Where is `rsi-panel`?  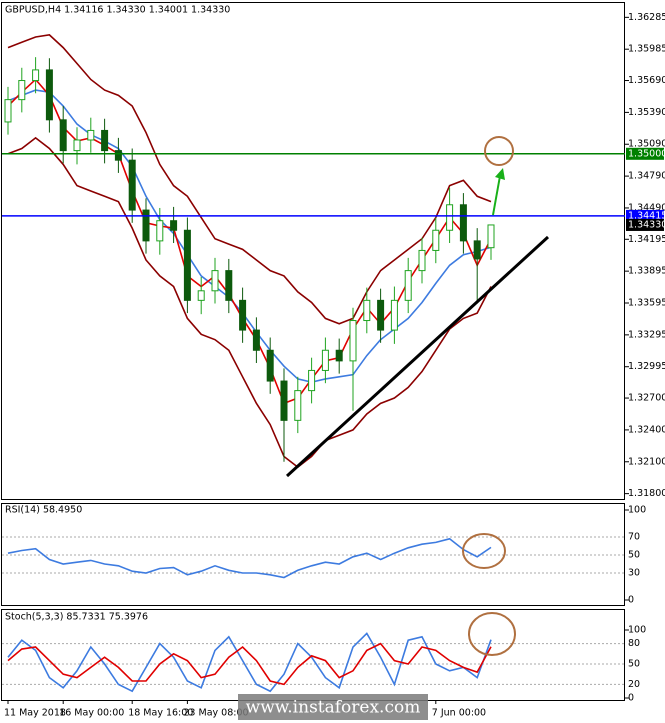
rsi-panel is located at coordinates (313, 554).